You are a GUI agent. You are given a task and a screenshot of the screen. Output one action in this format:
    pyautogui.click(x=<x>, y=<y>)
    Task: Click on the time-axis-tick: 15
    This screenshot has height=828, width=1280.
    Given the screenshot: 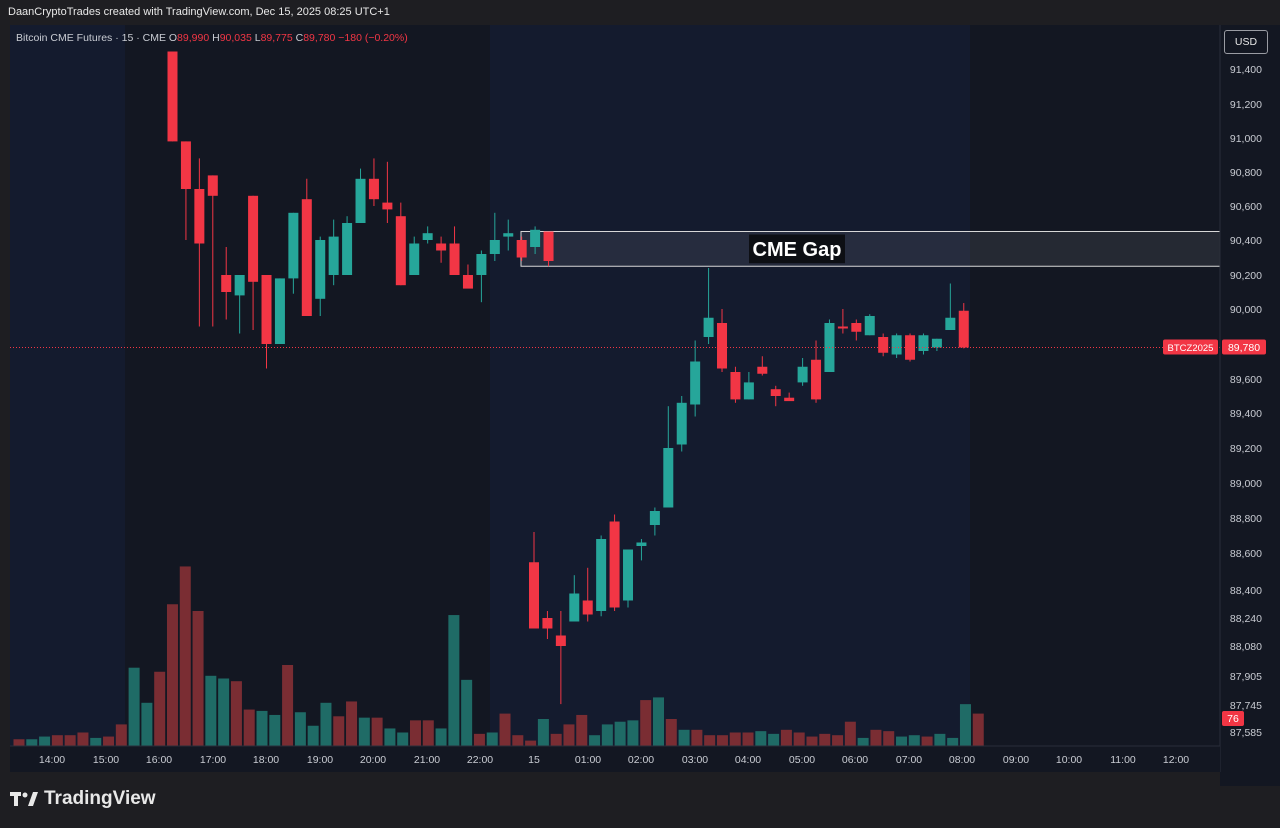 What is the action you would take?
    pyautogui.click(x=534, y=760)
    